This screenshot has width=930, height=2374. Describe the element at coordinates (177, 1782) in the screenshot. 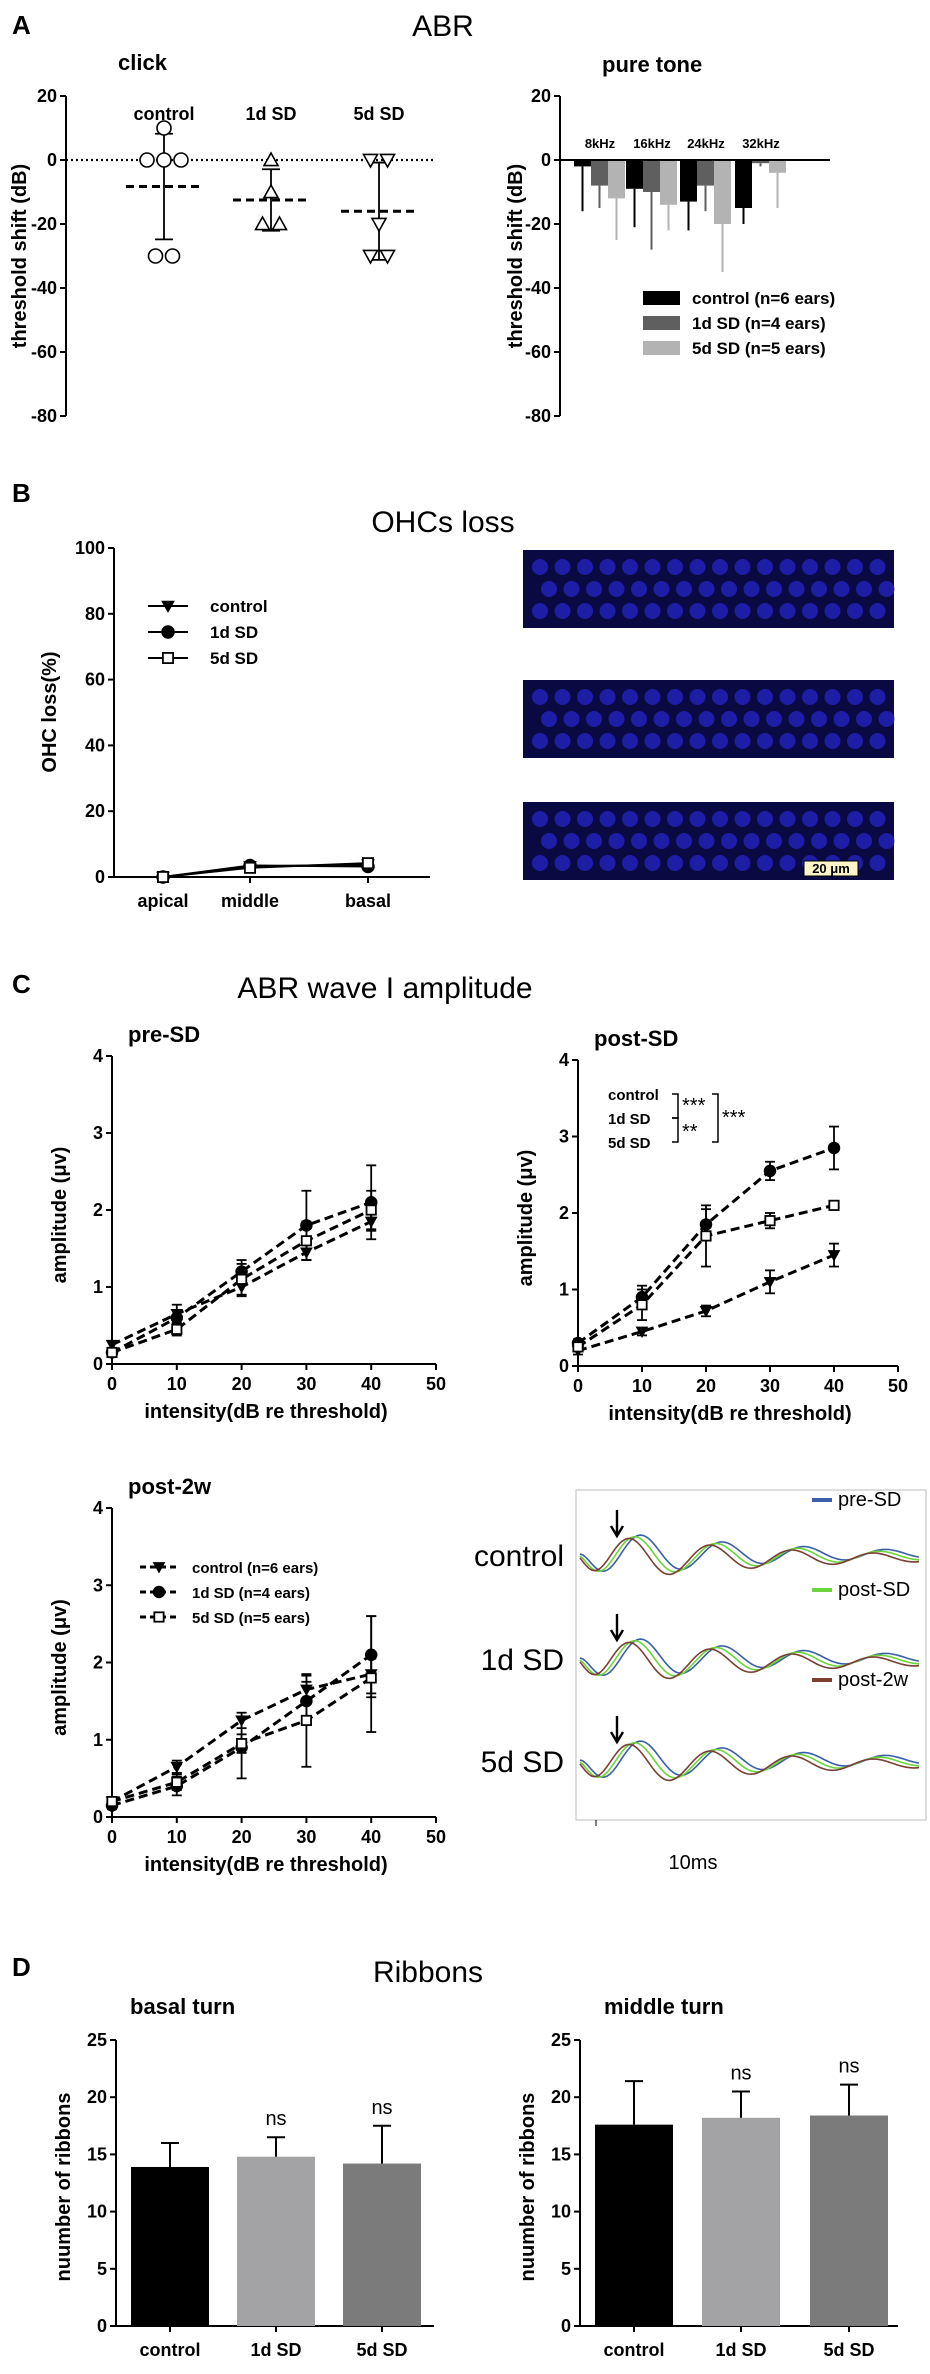

I see `C-post2w-point` at that location.